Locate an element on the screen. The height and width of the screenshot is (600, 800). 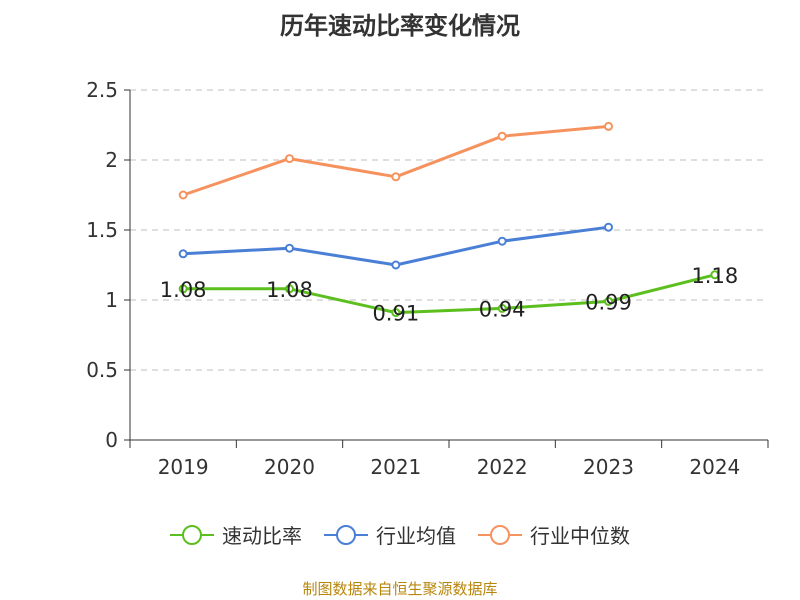
x-tick-label: 2024 is located at coordinates (714, 467).